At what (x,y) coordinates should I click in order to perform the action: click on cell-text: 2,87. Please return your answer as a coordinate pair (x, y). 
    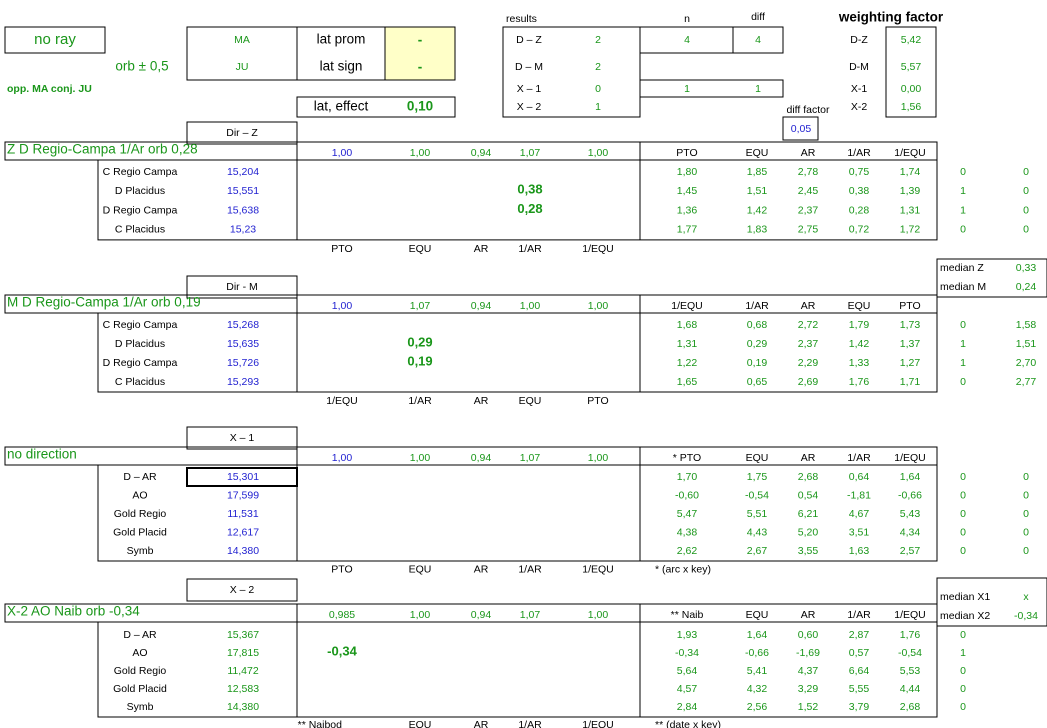
    Looking at the image, I should click on (859, 635).